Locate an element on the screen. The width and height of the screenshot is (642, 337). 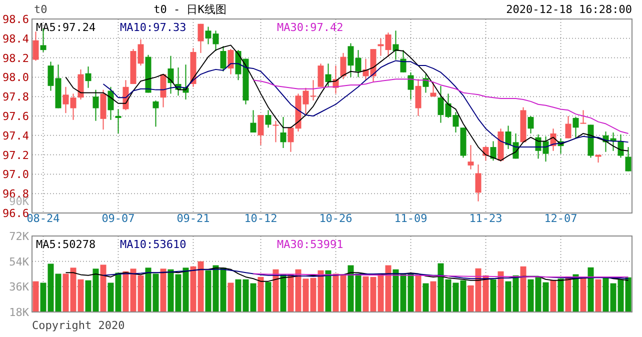
x-tick-label: 10-26 is located at coordinates (335, 218).